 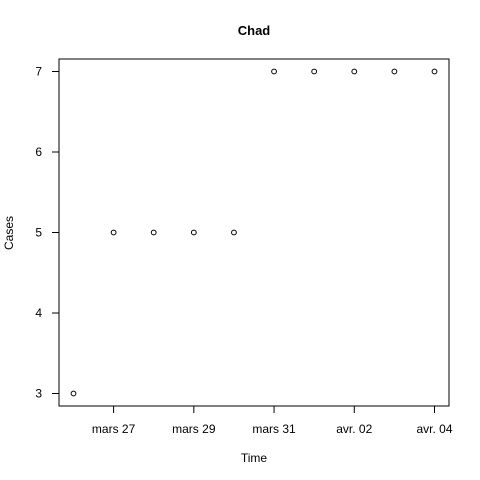 What do you see at coordinates (274, 429) in the screenshot?
I see `x-tick-label: mars 31` at bounding box center [274, 429].